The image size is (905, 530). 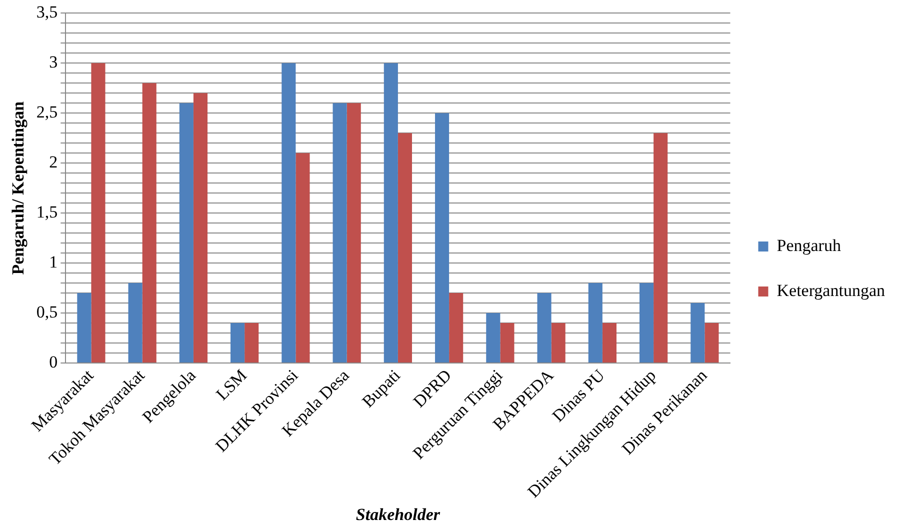 I want to click on legend-label: Pengaruh, so click(x=809, y=245).